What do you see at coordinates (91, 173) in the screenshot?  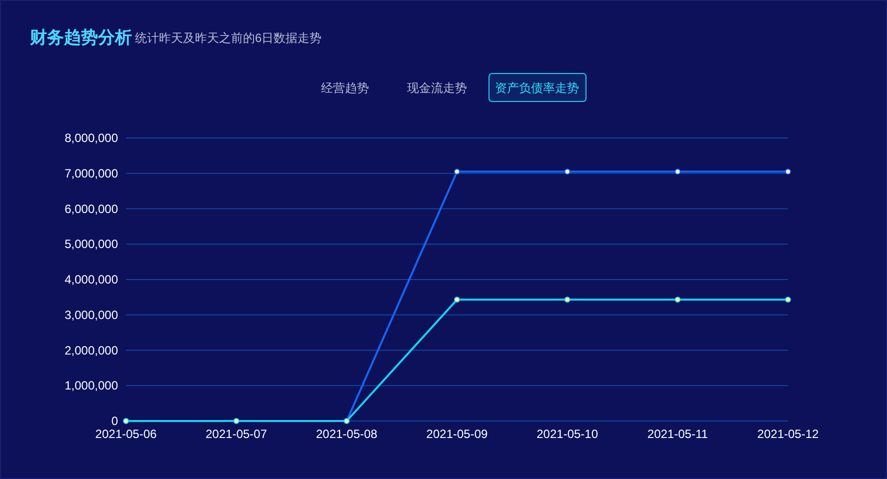 I see `y-tick-label: 7,000,000` at bounding box center [91, 173].